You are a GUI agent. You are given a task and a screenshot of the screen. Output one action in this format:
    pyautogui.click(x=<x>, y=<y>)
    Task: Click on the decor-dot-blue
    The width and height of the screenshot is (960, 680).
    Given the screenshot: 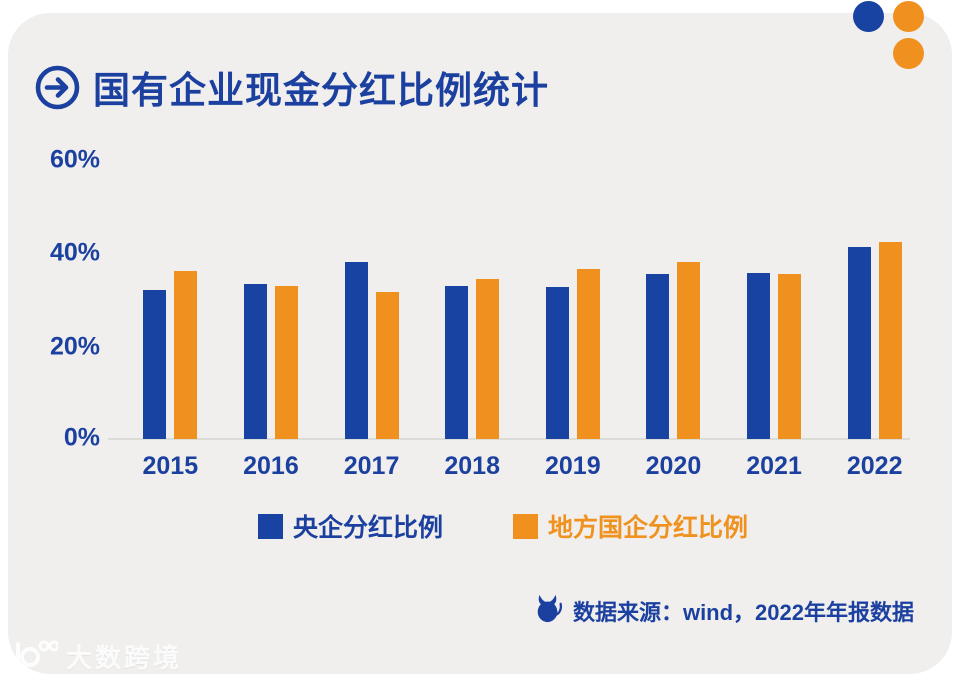 What is the action you would take?
    pyautogui.click(x=868, y=16)
    